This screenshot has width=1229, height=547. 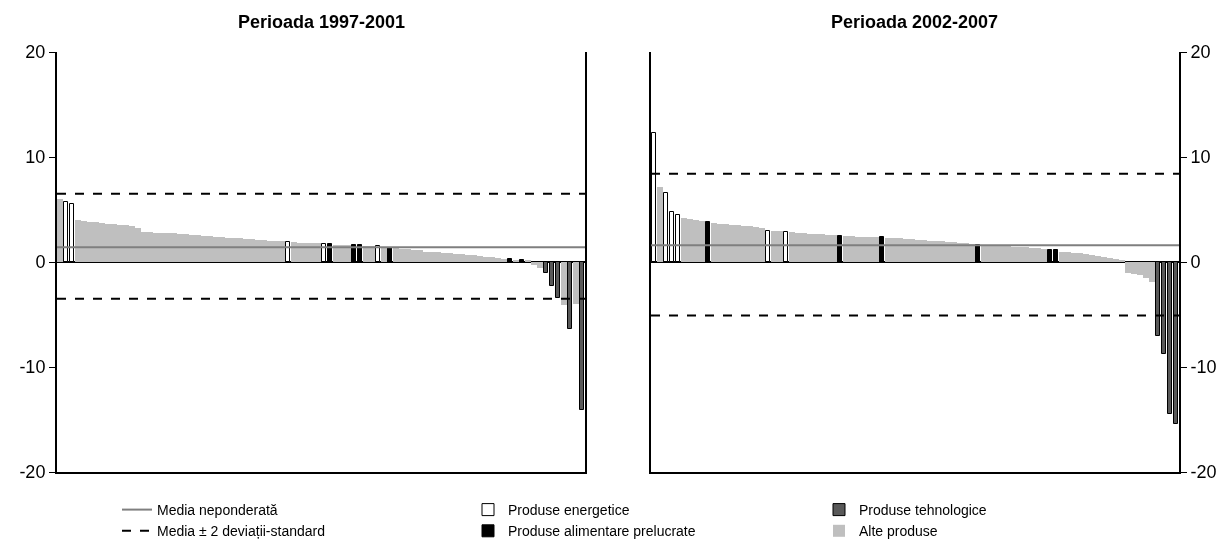 I want to click on legend-label: Media ± 2 deviații-standard, so click(x=241, y=531).